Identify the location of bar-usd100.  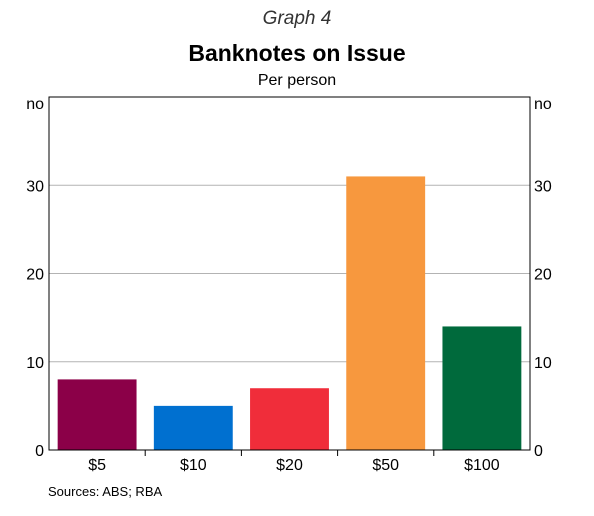
(482, 388).